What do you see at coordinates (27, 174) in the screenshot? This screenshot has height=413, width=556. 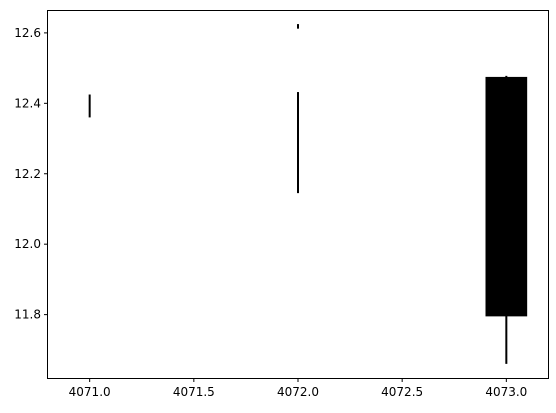 I see `y-tick-label-2: 12.2` at bounding box center [27, 174].